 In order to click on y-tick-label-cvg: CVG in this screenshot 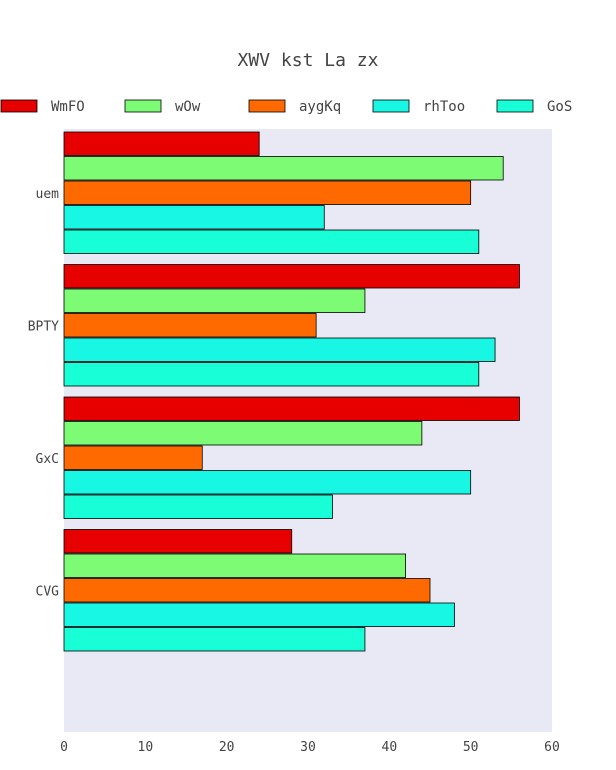, I will do `click(48, 591)`.